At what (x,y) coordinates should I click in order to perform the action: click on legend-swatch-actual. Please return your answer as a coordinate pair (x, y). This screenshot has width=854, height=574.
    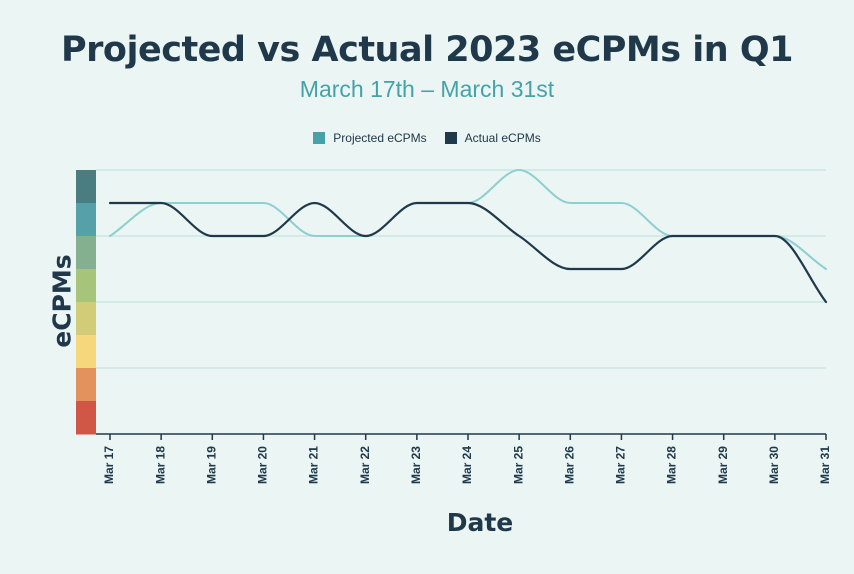
    Looking at the image, I should click on (450, 138).